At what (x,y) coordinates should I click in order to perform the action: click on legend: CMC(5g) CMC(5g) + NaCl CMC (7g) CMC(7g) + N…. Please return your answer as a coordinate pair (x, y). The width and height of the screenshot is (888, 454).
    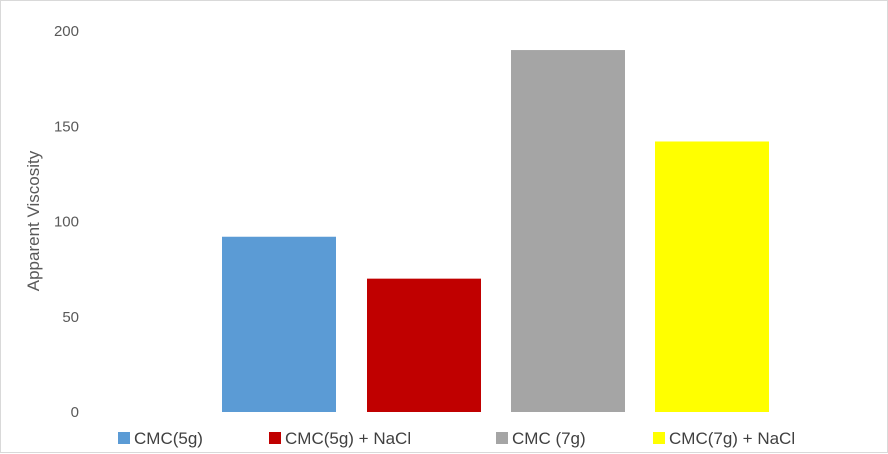
    Looking at the image, I should click on (456, 438).